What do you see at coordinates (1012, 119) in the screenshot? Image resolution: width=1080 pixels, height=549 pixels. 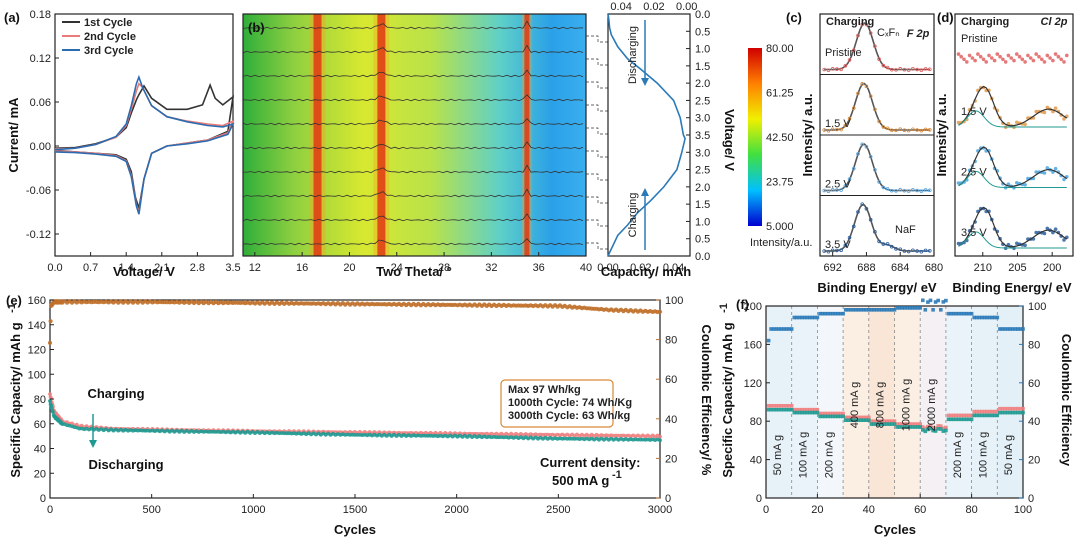 I see `panel-d-component` at bounding box center [1012, 119].